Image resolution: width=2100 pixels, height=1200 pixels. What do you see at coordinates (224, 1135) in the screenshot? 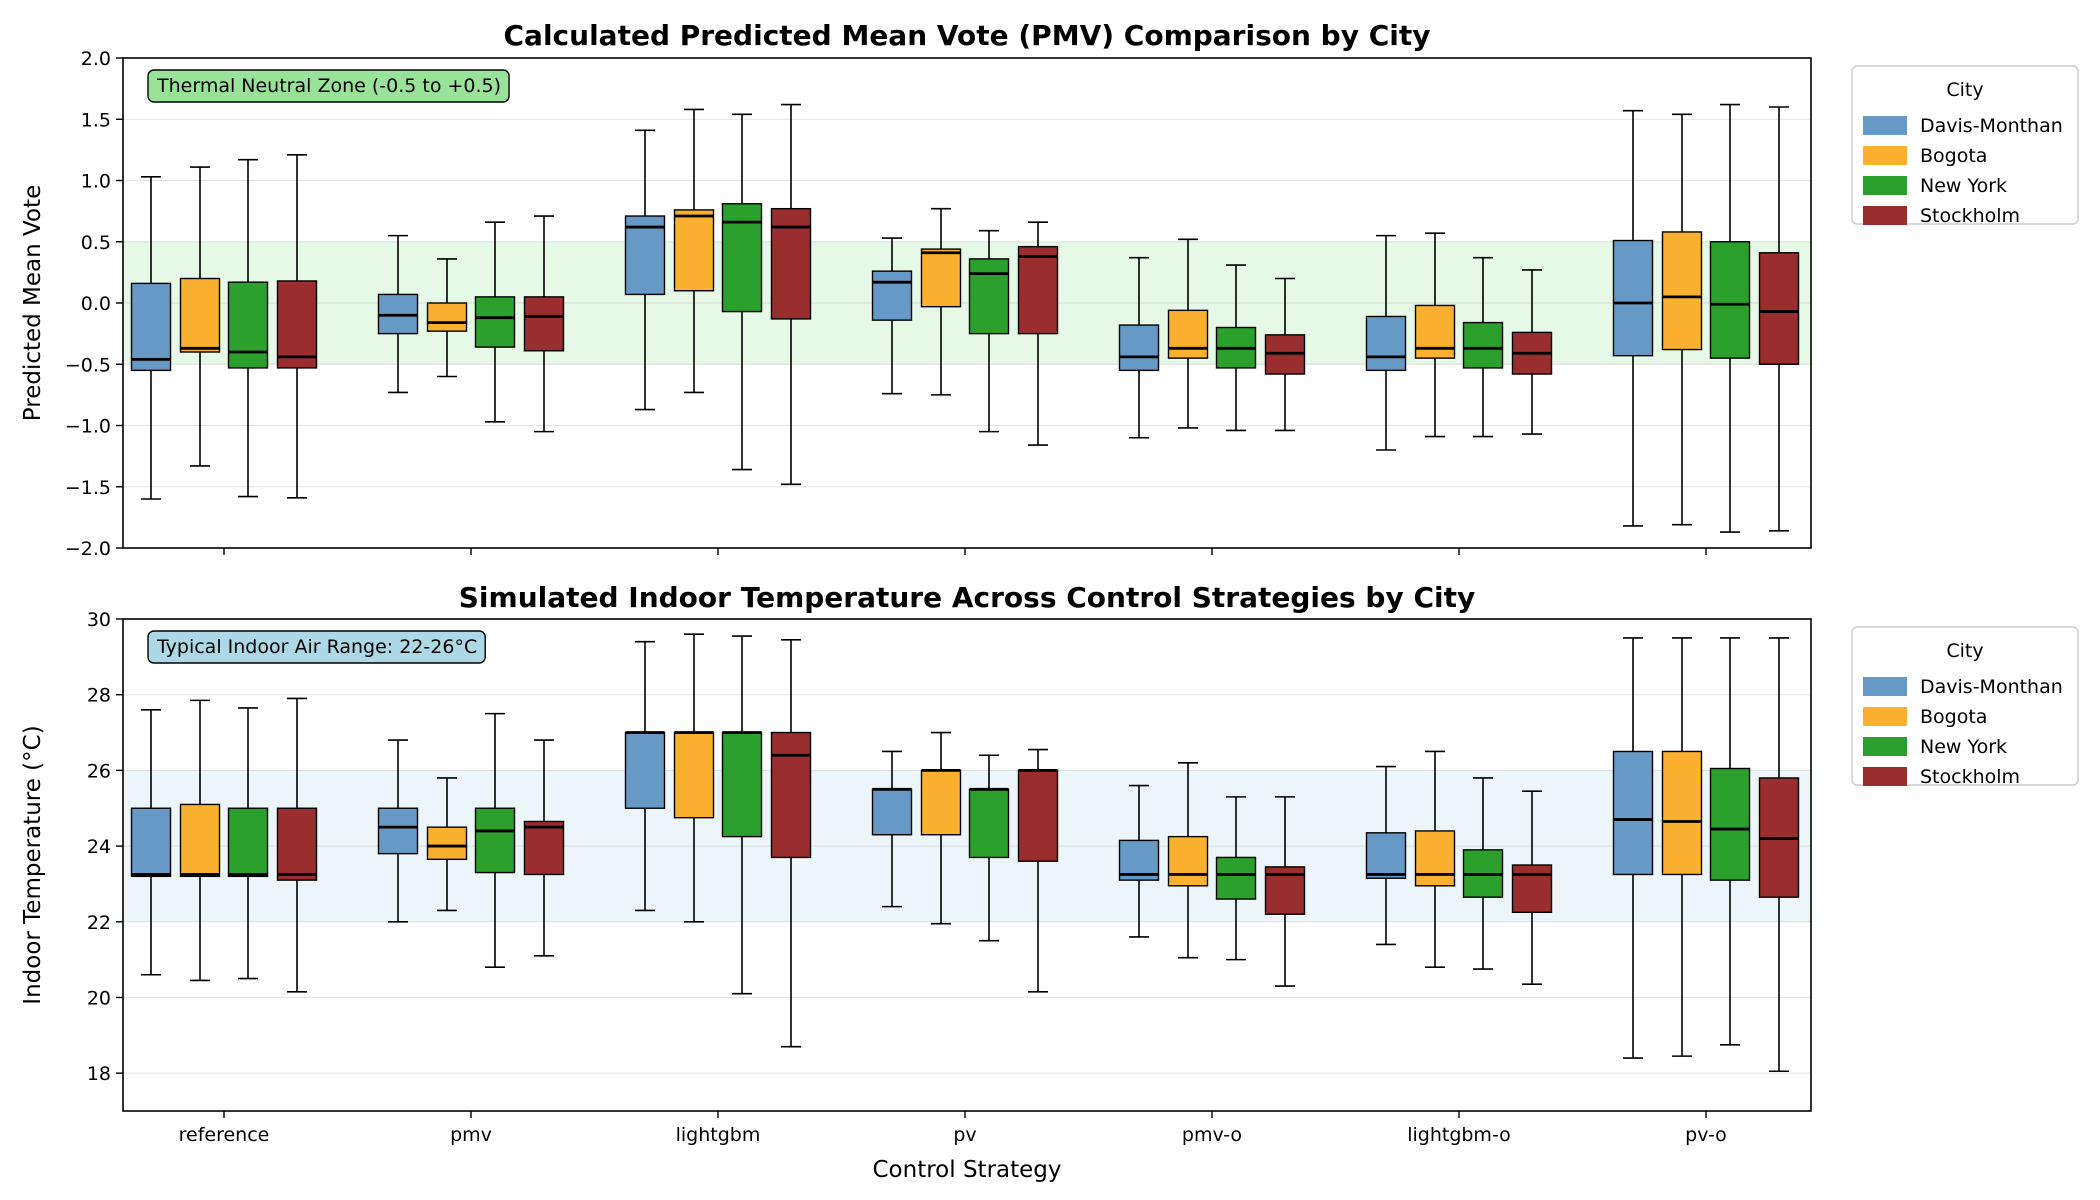
I see `x-tick-label: reference` at bounding box center [224, 1135].